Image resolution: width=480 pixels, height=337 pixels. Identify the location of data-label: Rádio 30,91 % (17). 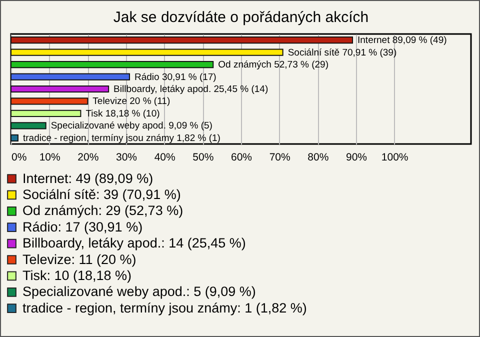
(175, 77).